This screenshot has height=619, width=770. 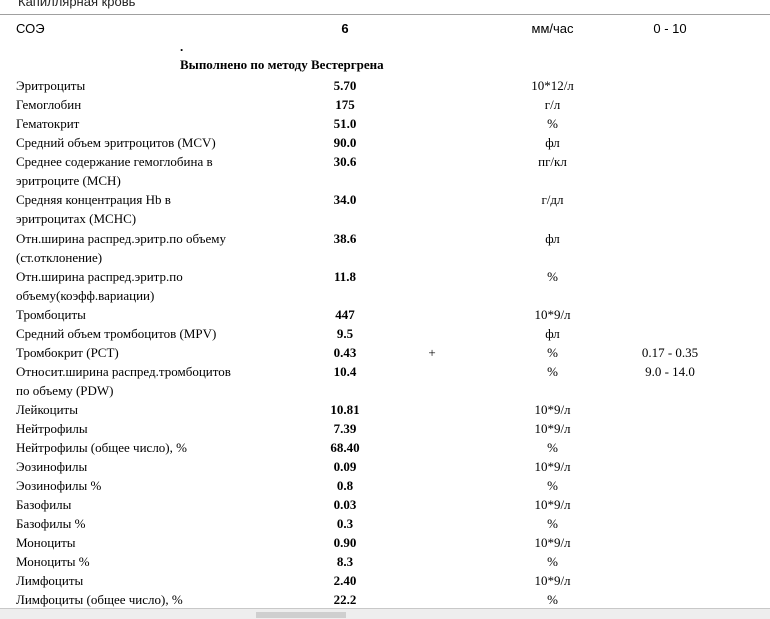 I want to click on test-value: 0.3, so click(x=345, y=523).